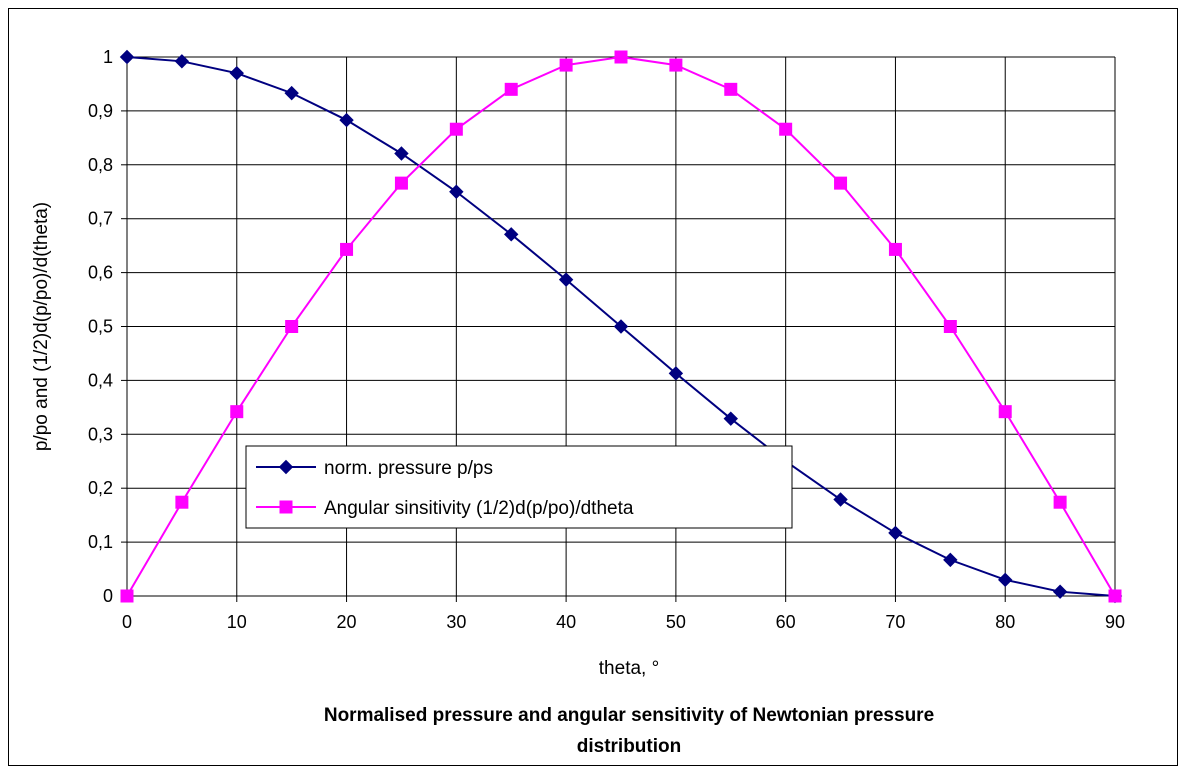 This screenshot has height=774, width=1187. What do you see at coordinates (100, 219) in the screenshot?
I see `y-tick-label: 0,7` at bounding box center [100, 219].